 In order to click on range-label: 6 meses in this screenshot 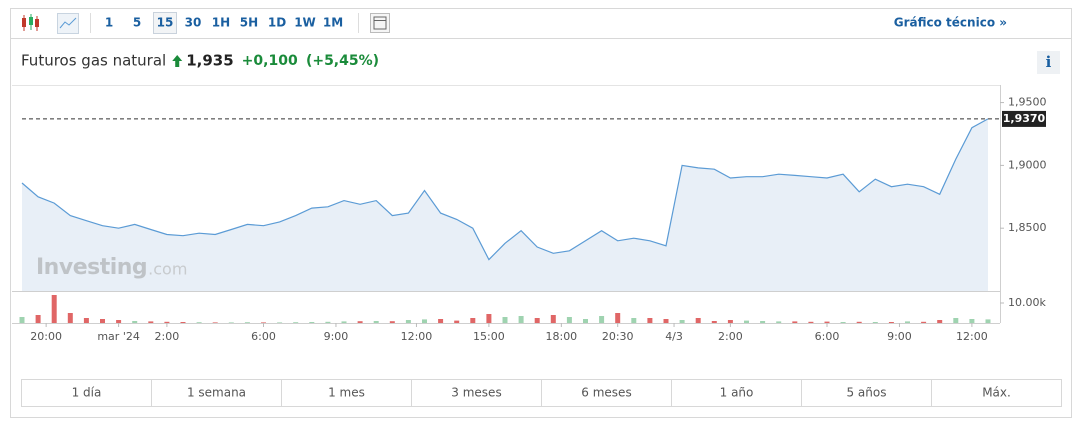, I will do `click(606, 393)`.